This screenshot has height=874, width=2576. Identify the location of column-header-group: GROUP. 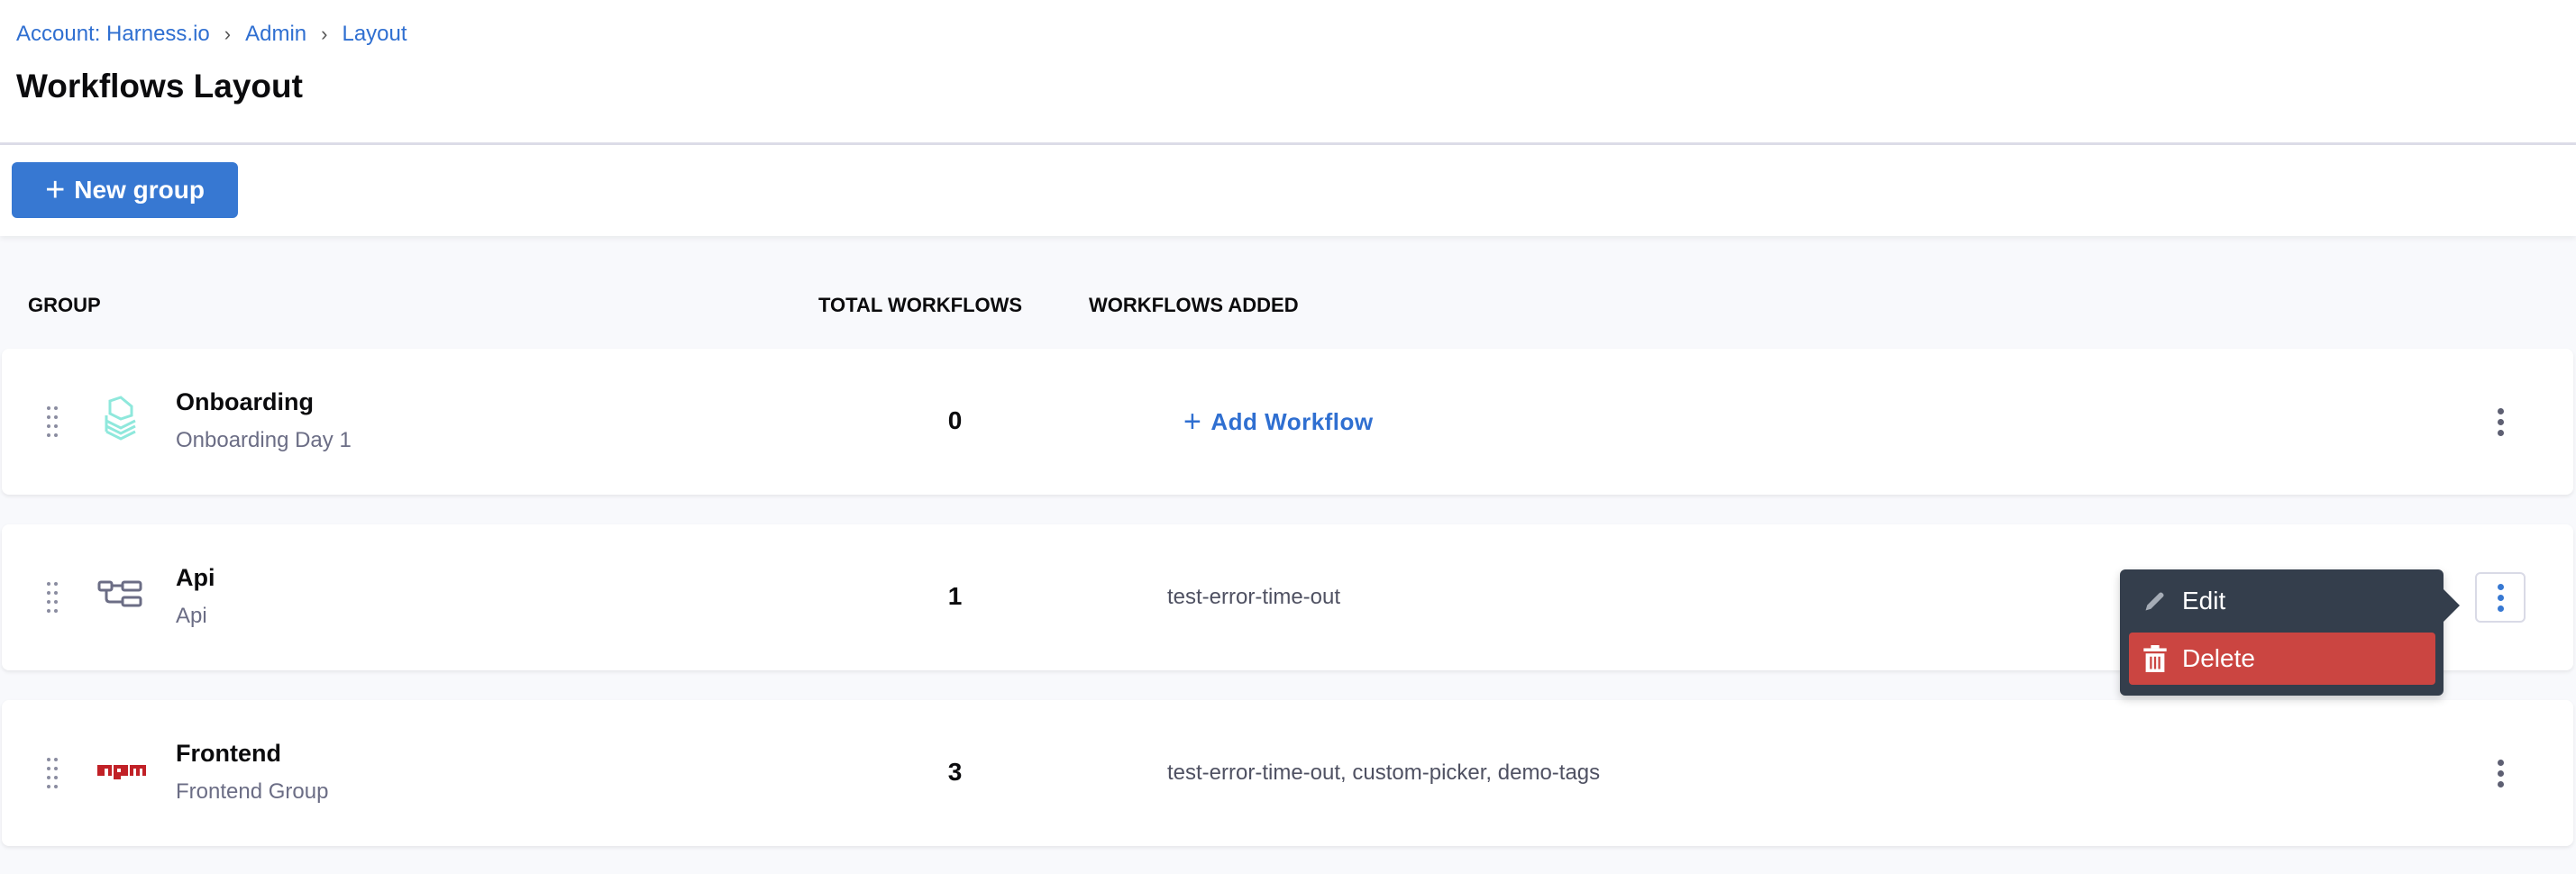
(64, 305).